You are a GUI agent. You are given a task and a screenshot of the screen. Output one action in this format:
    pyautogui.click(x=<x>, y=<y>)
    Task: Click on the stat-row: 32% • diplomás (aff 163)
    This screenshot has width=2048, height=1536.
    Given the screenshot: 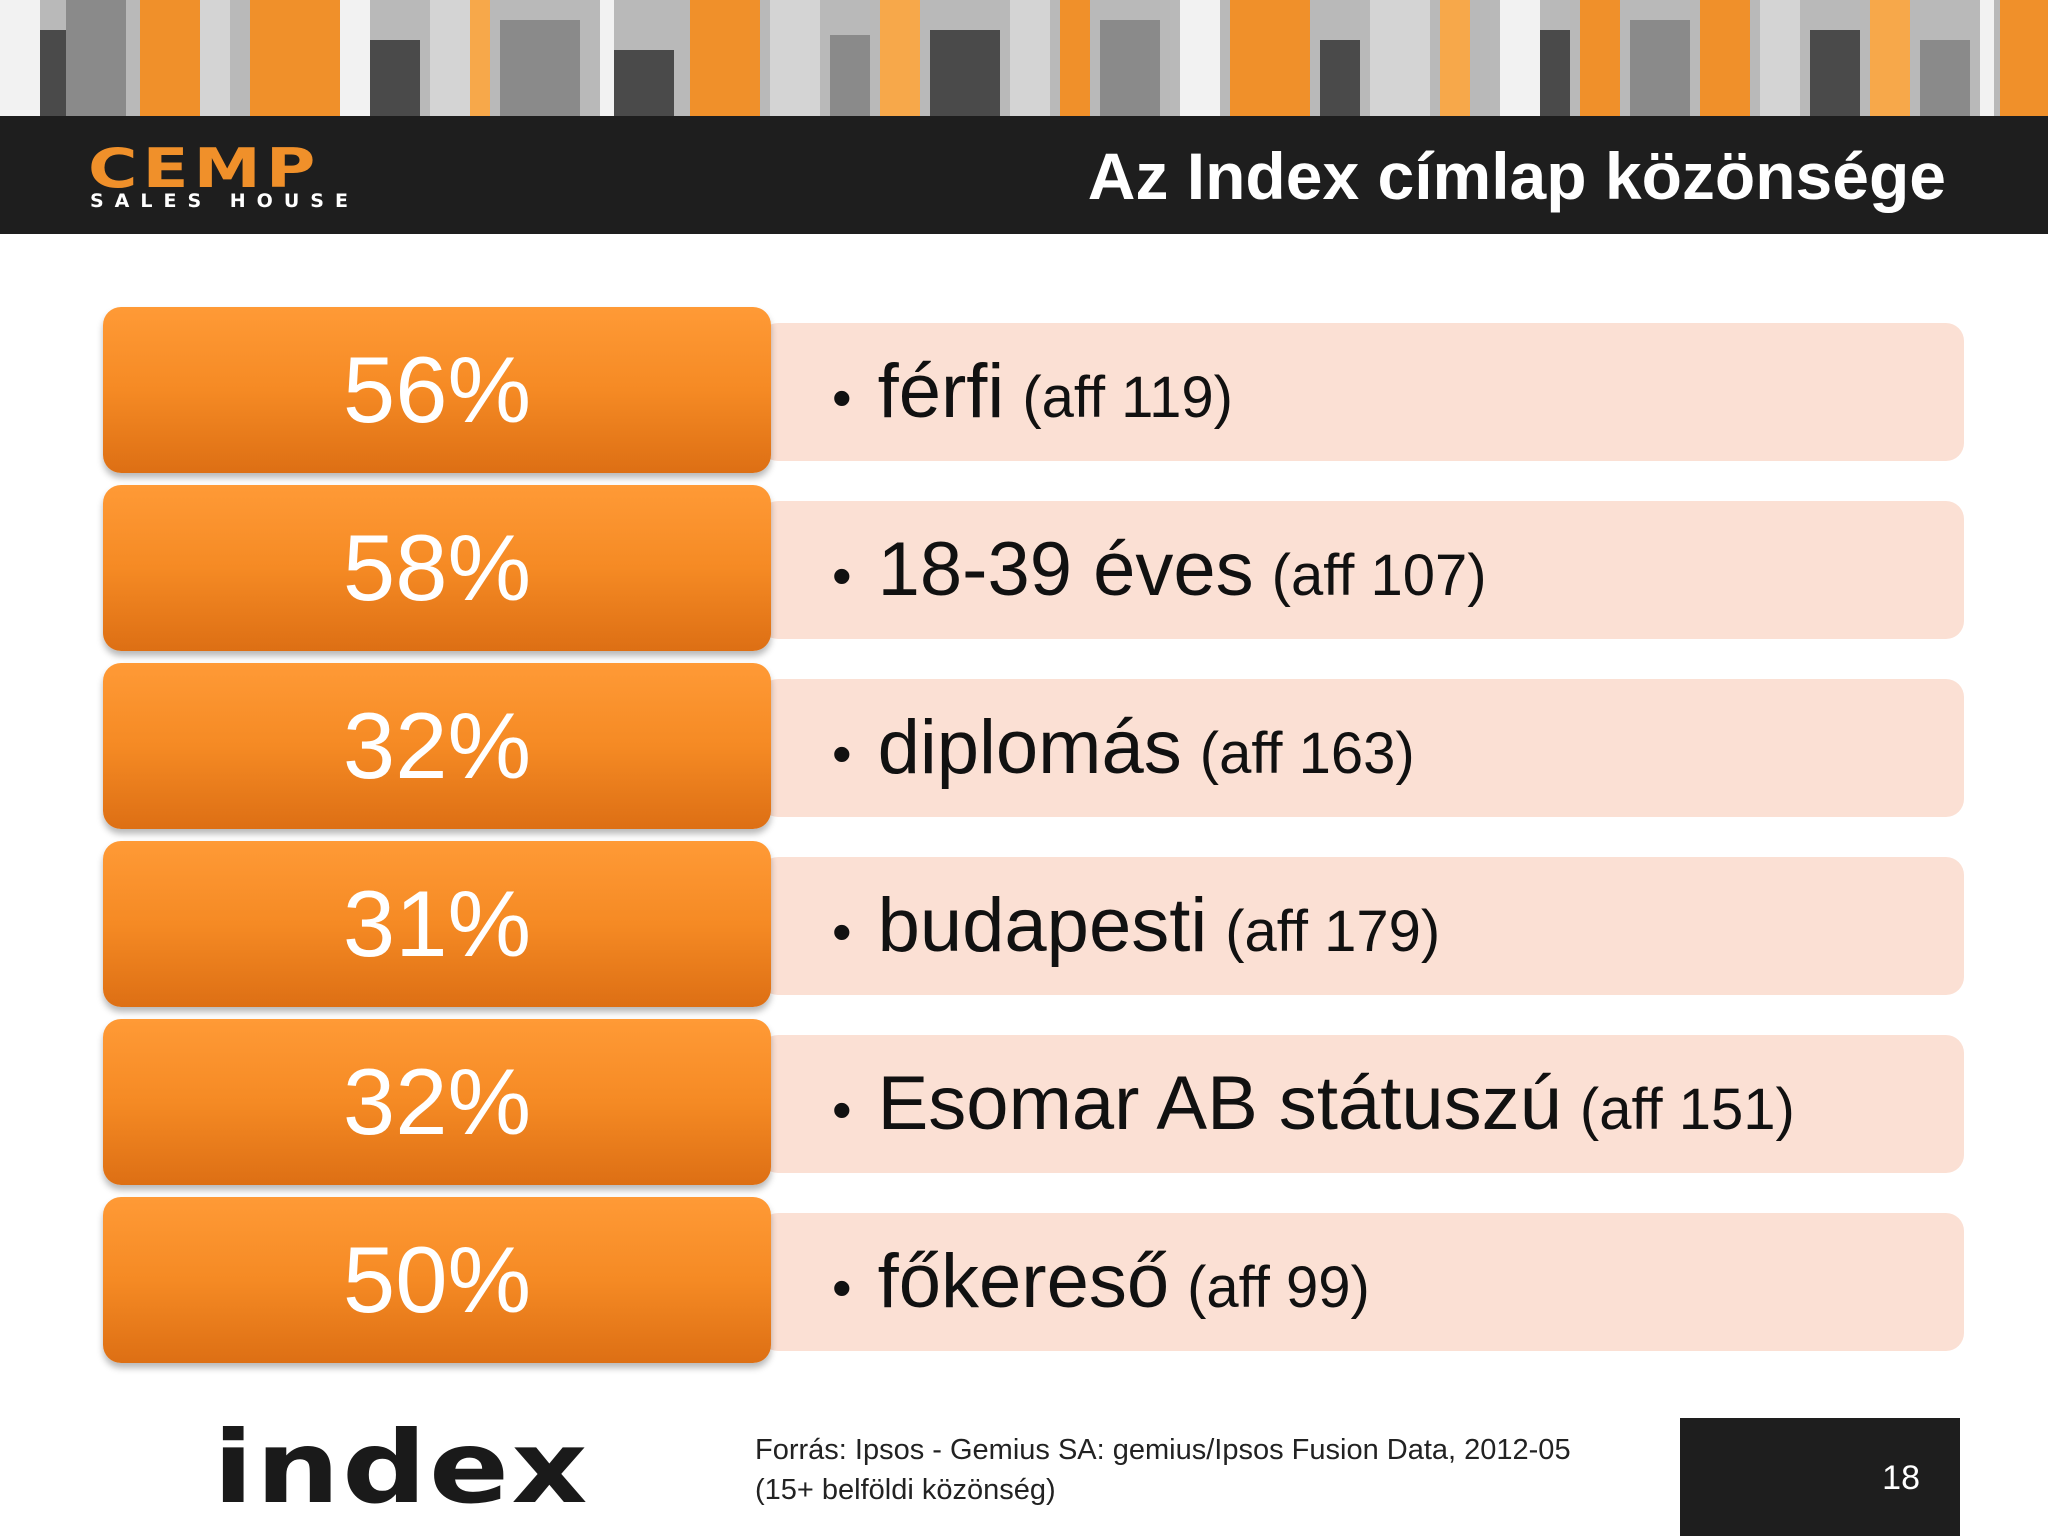 What is the action you would take?
    pyautogui.click(x=1024, y=752)
    